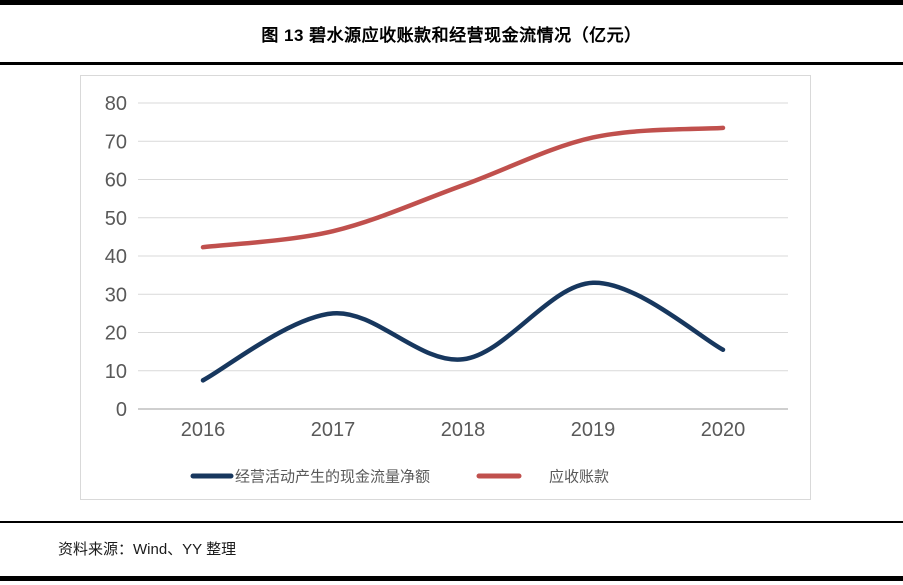 This screenshot has width=903, height=585. Describe the element at coordinates (121, 410) in the screenshot. I see `y-tick-label: 0` at that location.